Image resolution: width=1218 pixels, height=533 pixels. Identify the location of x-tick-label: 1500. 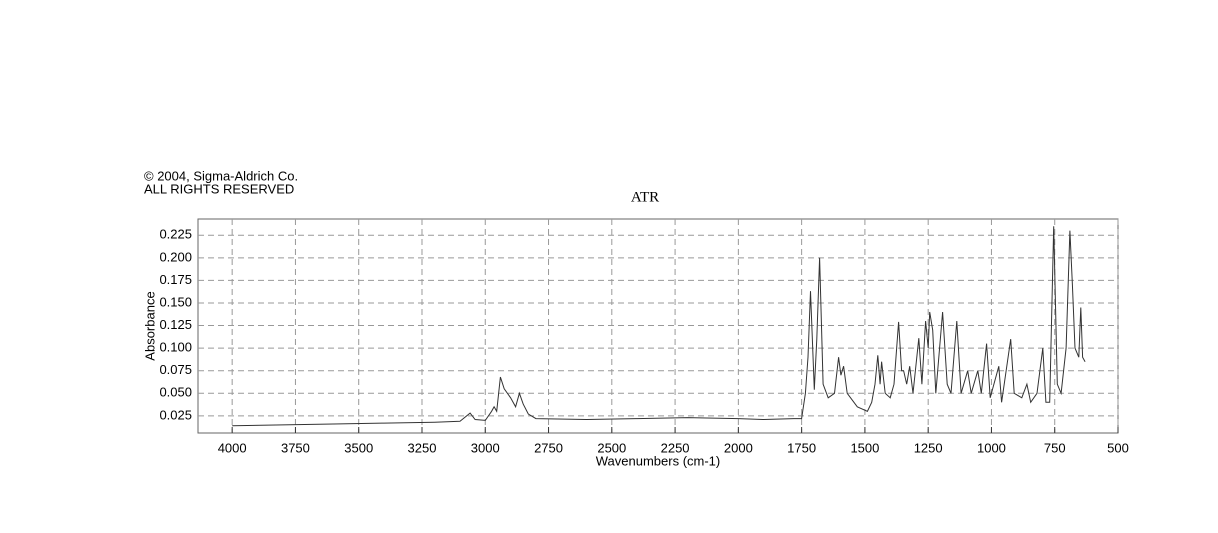
(864, 447).